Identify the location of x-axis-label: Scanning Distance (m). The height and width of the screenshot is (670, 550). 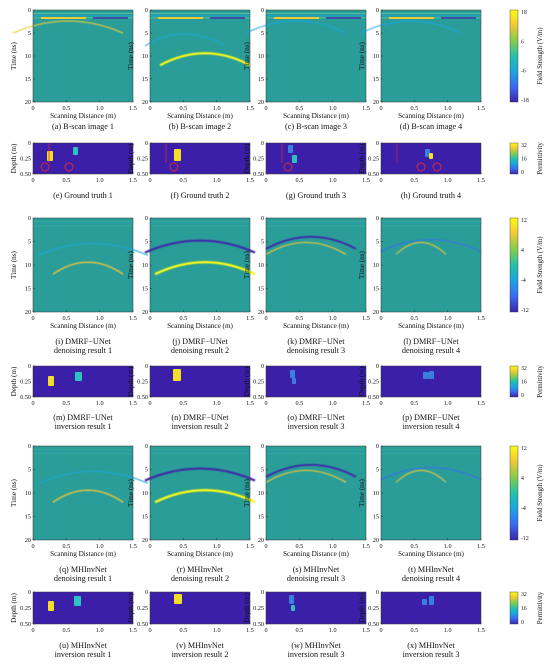
(316, 326).